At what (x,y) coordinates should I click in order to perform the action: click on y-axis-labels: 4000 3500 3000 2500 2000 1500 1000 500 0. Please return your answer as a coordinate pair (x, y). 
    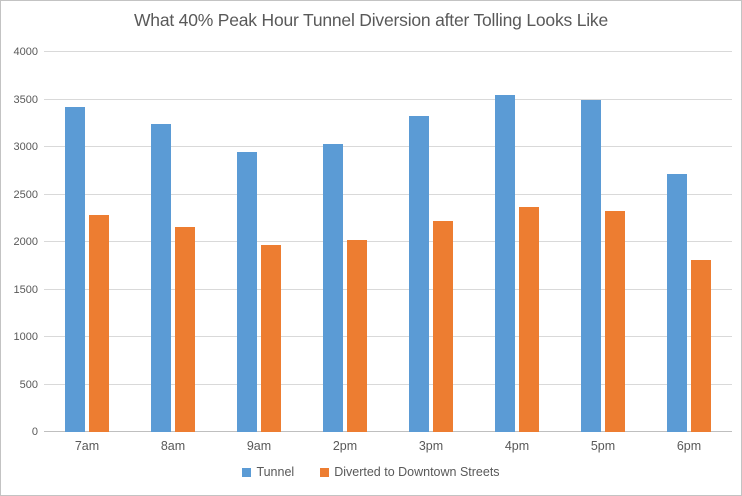
    Looking at the image, I should click on (19, 242).